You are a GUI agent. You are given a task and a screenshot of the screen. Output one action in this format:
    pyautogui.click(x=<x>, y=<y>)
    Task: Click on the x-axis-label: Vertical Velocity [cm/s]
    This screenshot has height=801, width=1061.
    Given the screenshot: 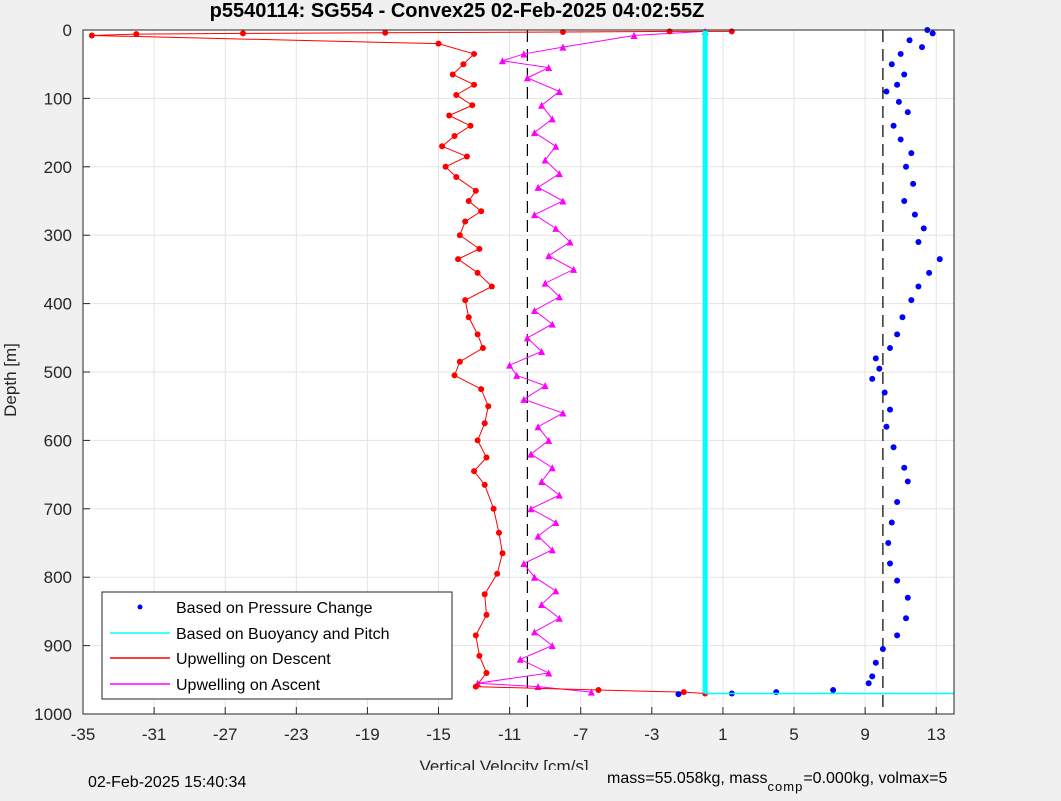 What is the action you would take?
    pyautogui.click(x=503, y=763)
    